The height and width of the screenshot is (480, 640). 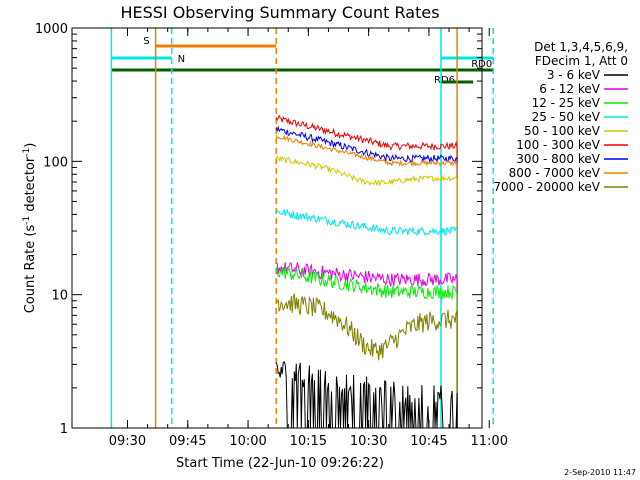 What do you see at coordinates (59, 296) in the screenshot?
I see `y-tick-label: 10` at bounding box center [59, 296].